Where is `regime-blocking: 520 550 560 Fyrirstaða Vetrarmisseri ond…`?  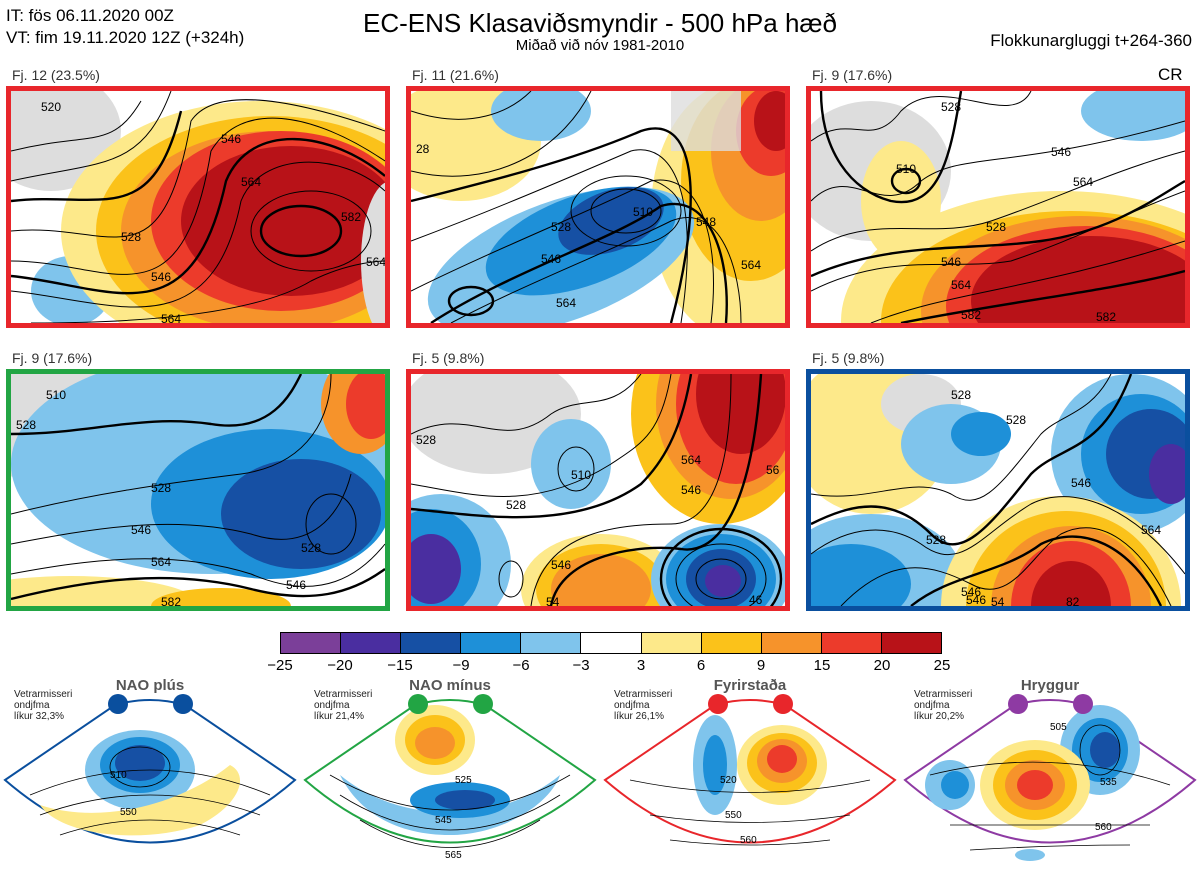 regime-blocking: 520 550 560 Fyrirstaða Vetrarmisseri ond… is located at coordinates (750, 773).